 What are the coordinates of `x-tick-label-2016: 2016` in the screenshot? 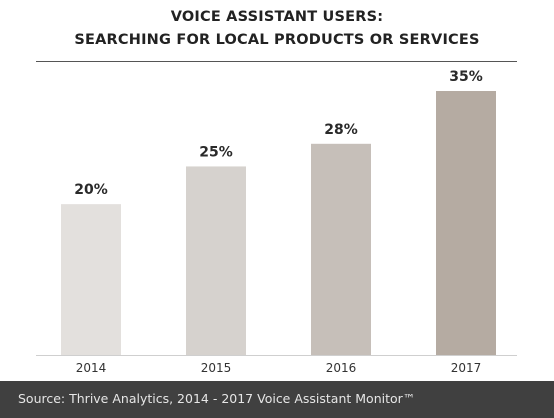 It's located at (341, 368).